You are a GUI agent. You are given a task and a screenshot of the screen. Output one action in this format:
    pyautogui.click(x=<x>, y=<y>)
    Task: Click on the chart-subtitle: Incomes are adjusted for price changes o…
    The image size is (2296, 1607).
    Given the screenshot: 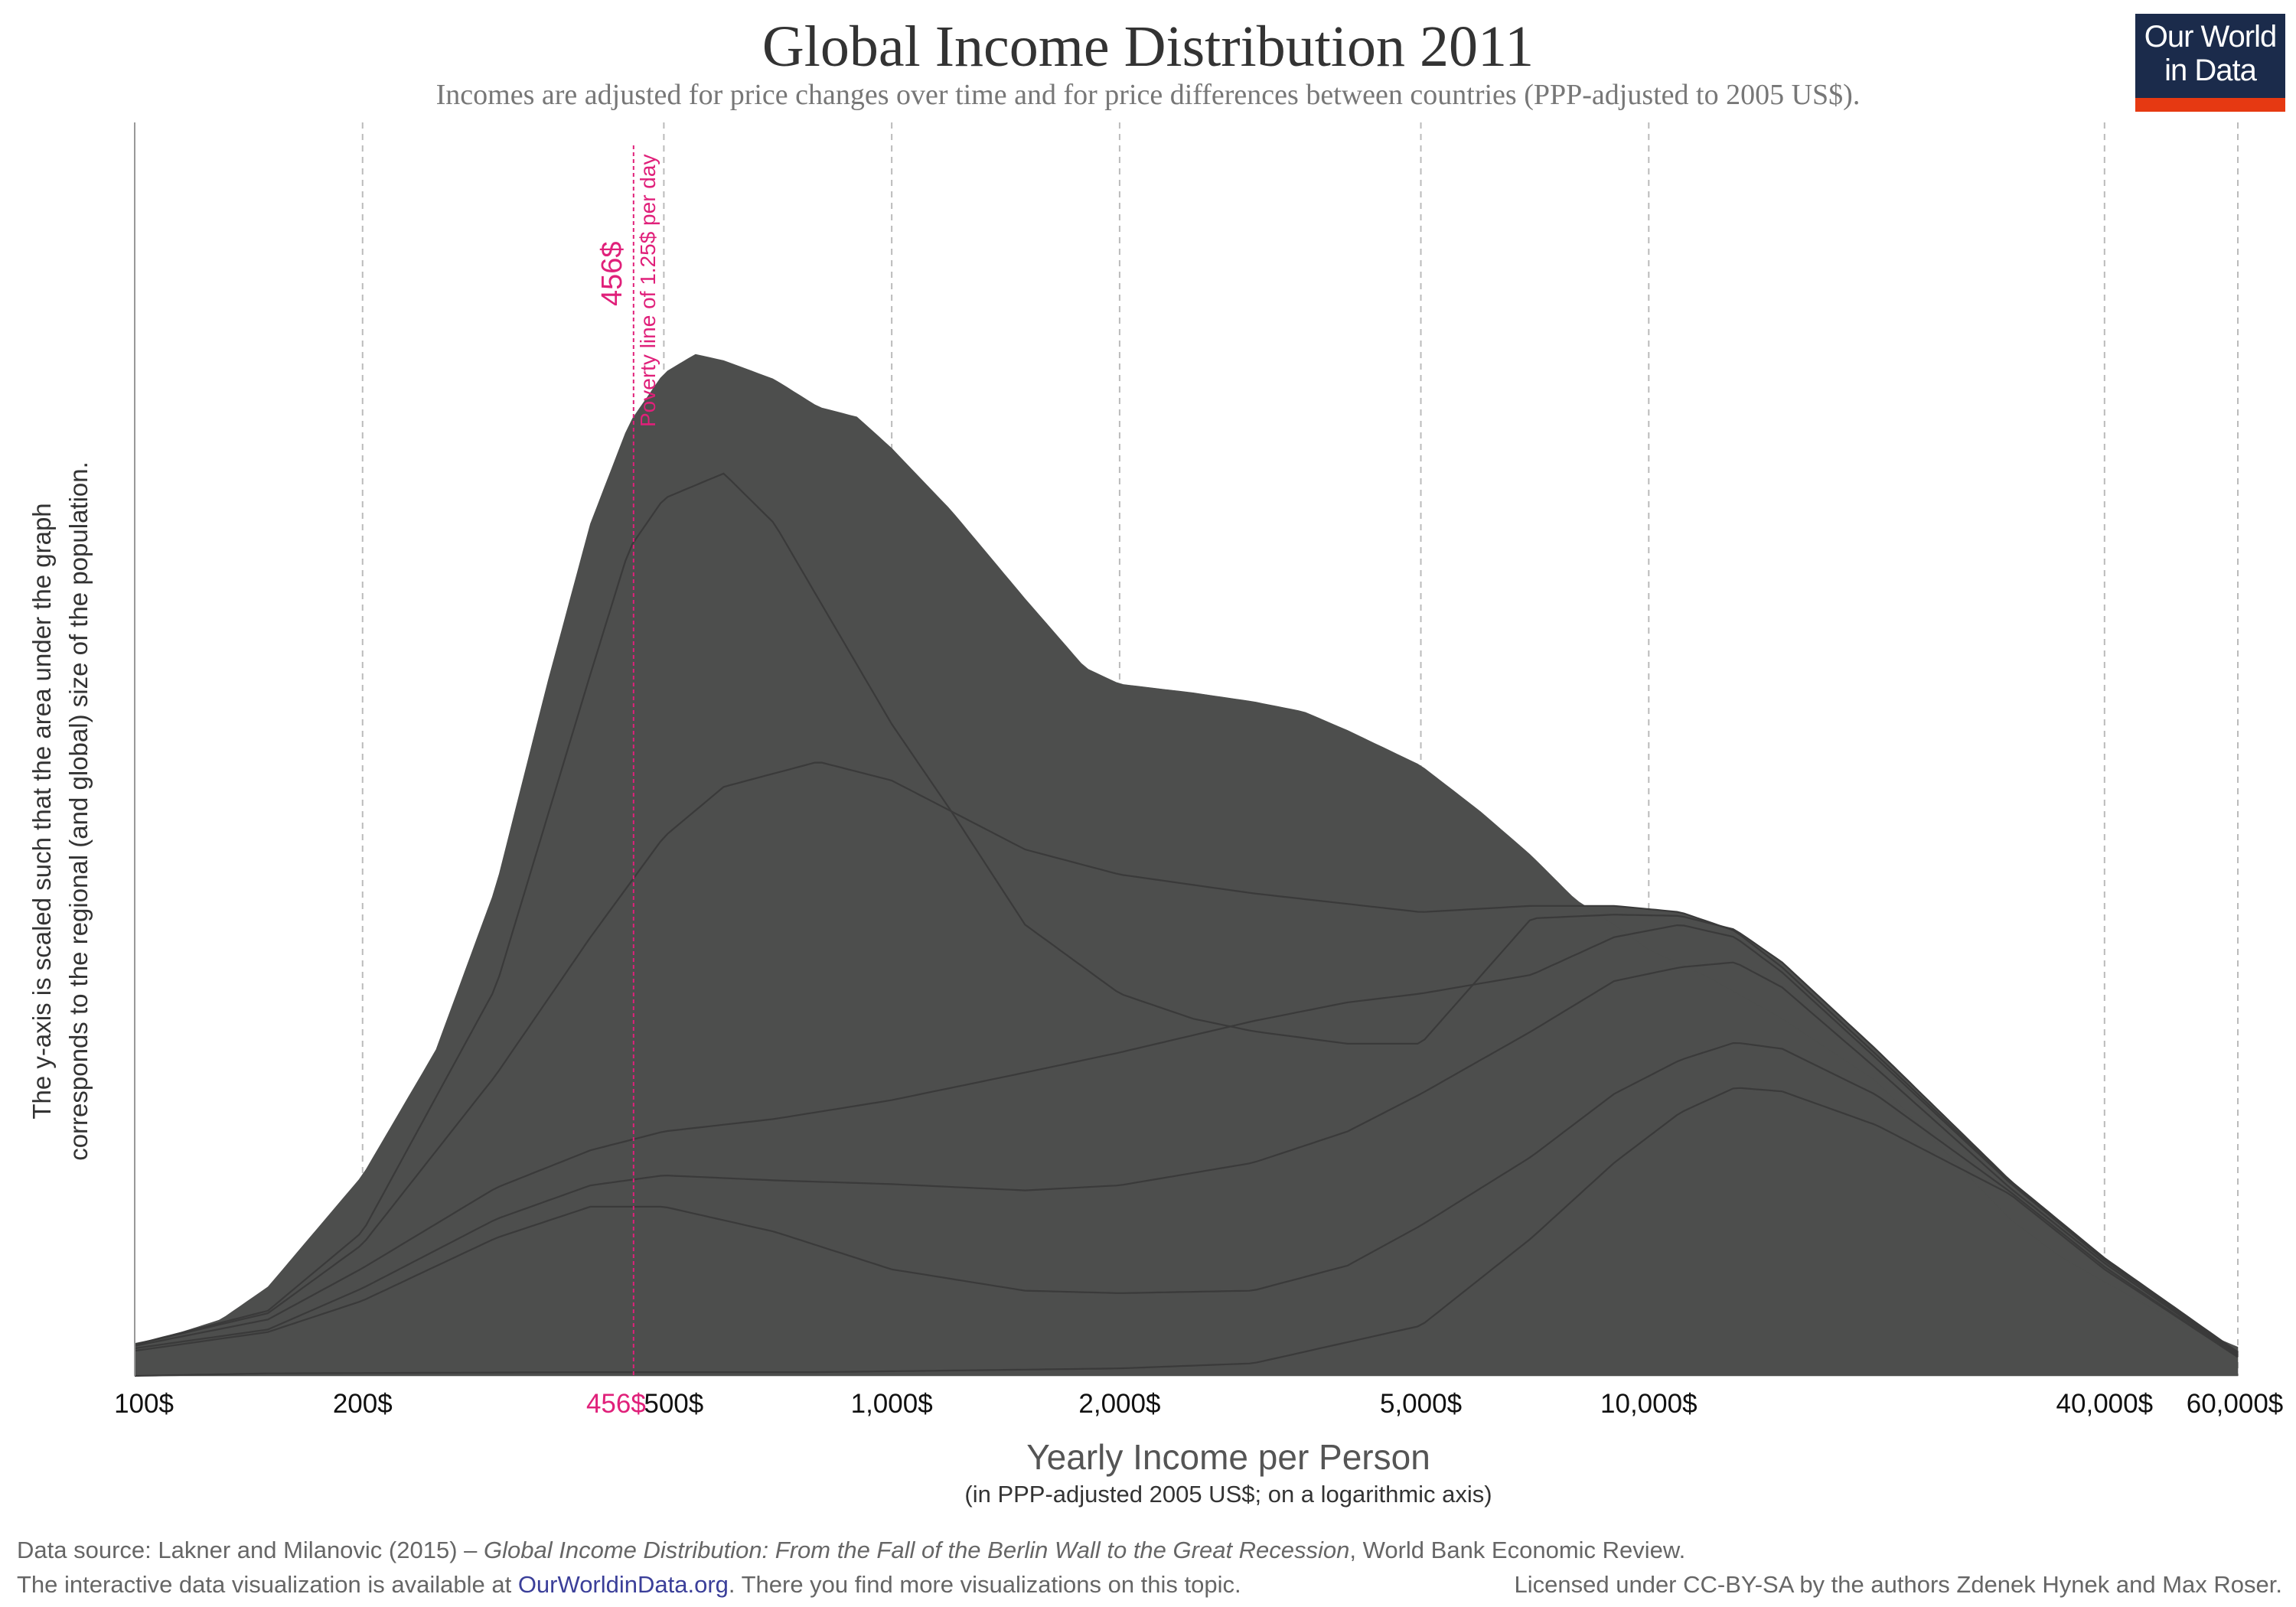 What is the action you would take?
    pyautogui.click(x=1148, y=95)
    